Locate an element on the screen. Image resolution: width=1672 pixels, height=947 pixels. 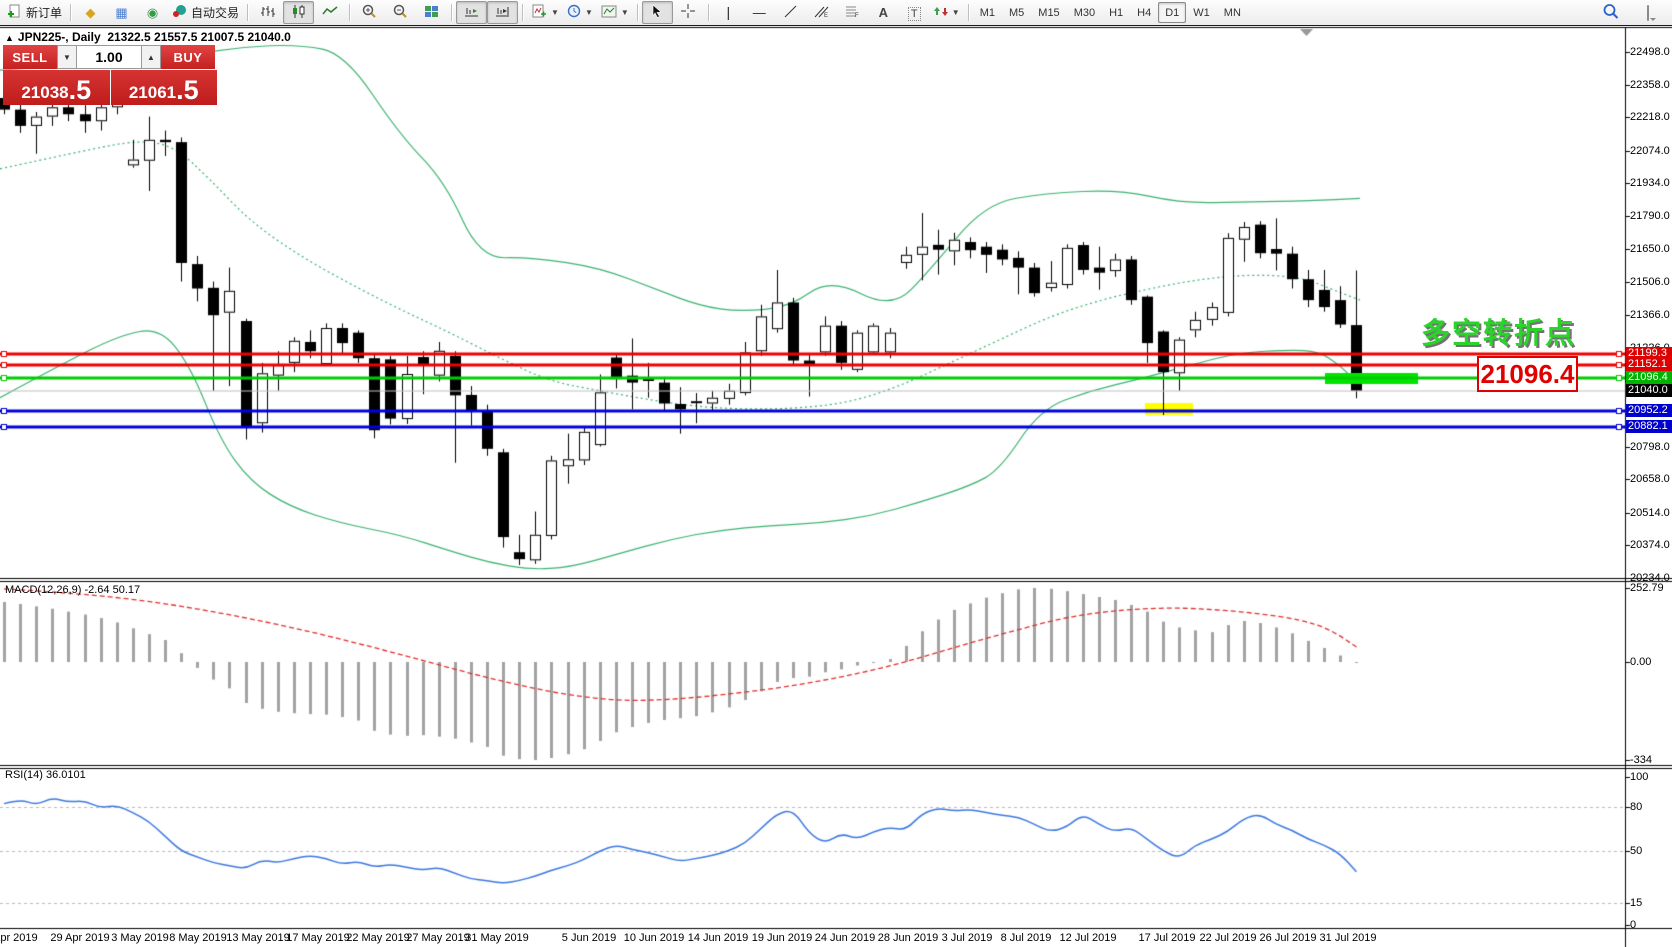
arrows-button: ▼ is located at coordinates (947, 12).